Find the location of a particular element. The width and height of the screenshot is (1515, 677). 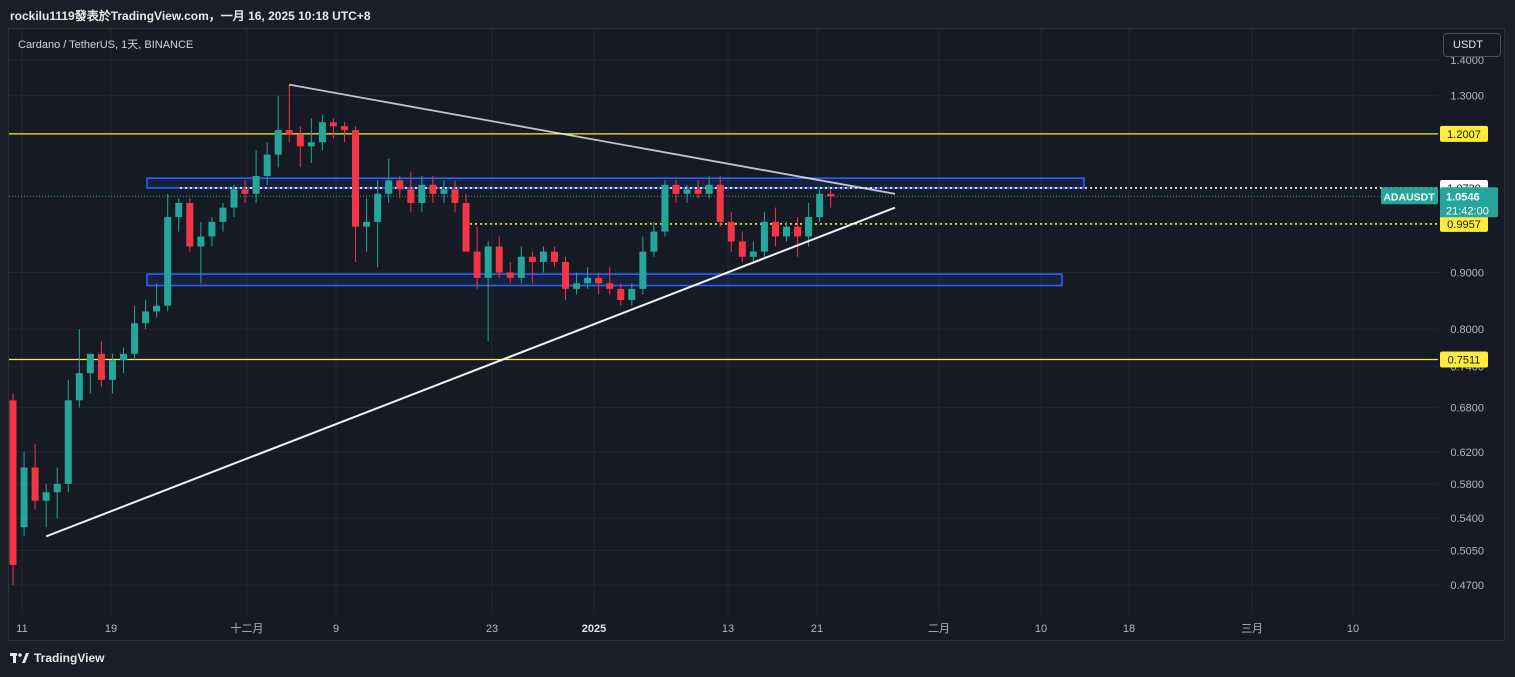

price-tag-value: 1.0546 is located at coordinates (1463, 197).